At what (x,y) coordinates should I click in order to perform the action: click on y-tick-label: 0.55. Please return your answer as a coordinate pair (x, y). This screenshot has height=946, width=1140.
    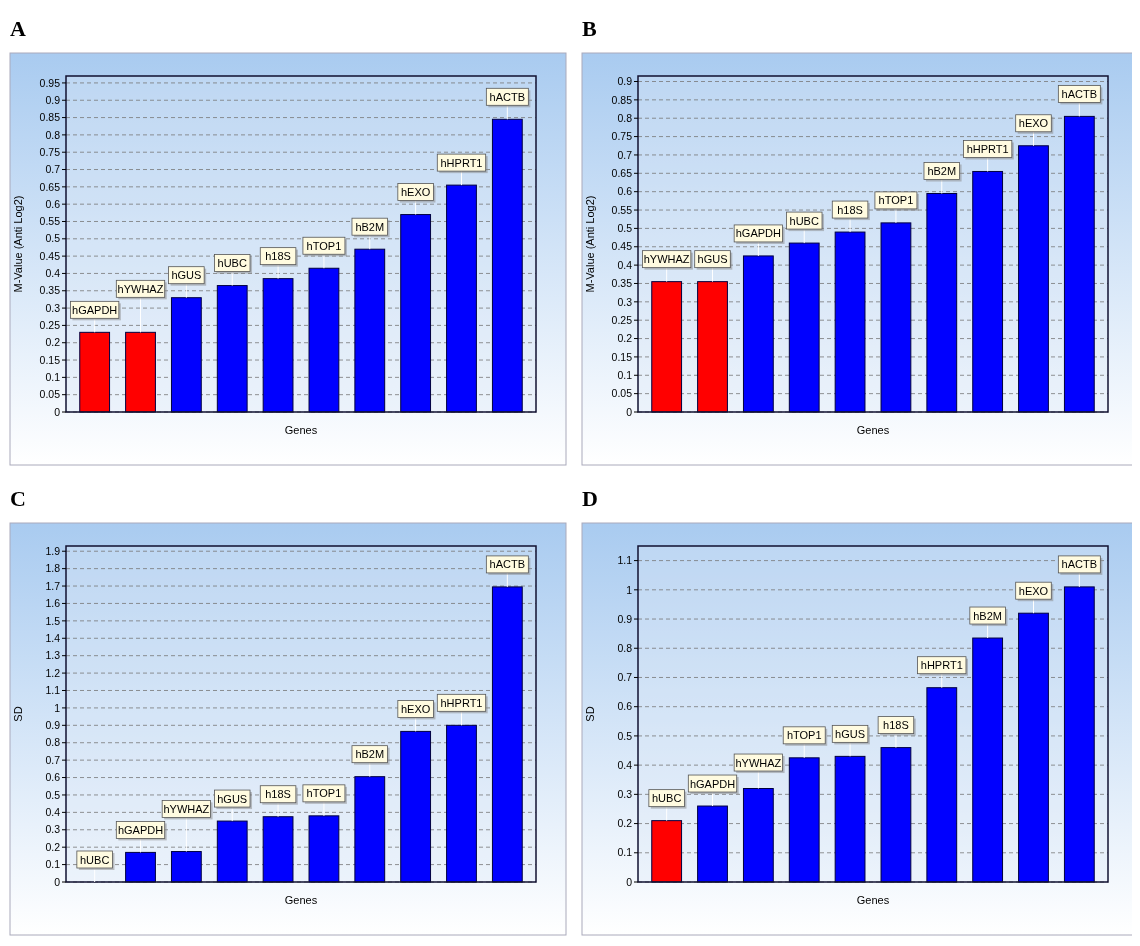
    Looking at the image, I should click on (622, 209).